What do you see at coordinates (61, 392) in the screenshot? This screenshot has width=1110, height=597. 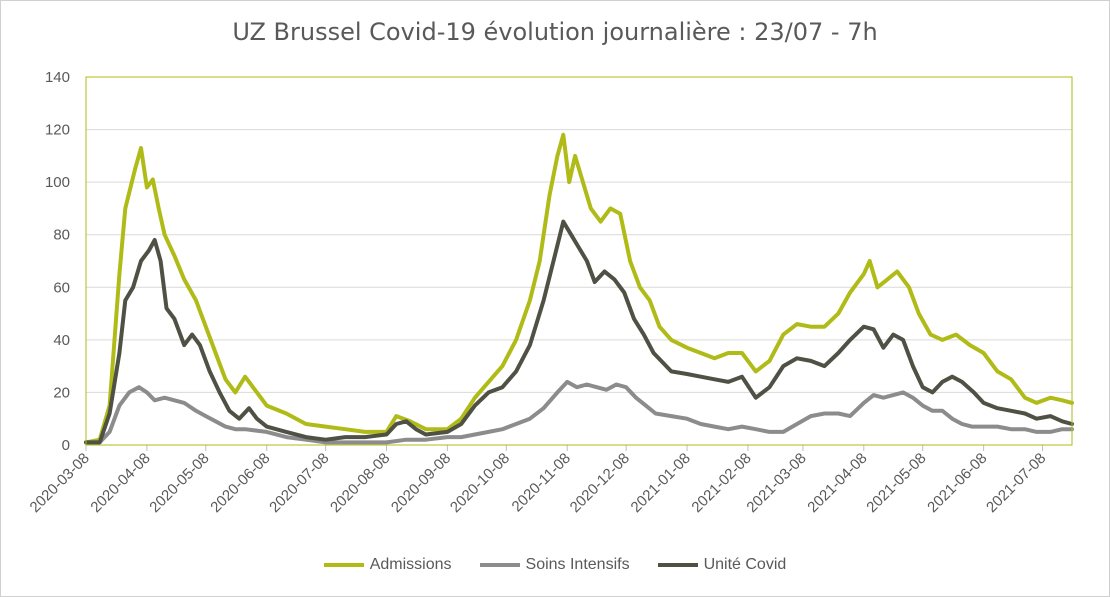 I see `y-tick-label: 20` at bounding box center [61, 392].